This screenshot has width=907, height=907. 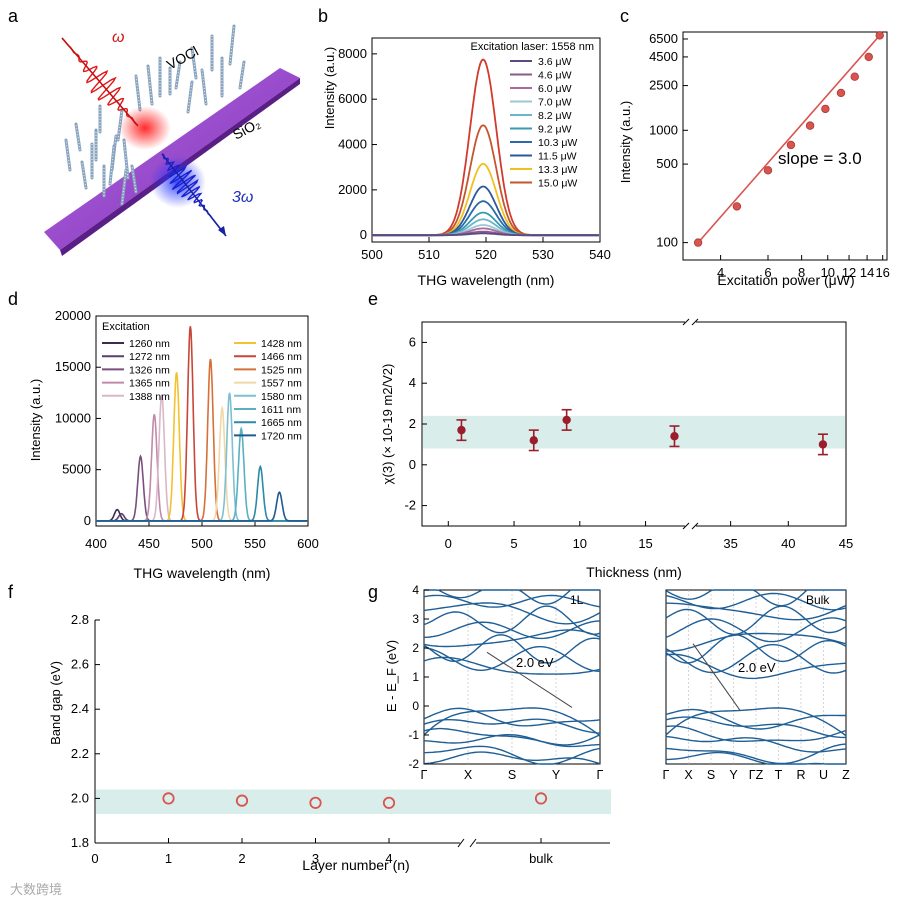 What do you see at coordinates (35, 420) in the screenshot?
I see `panel-d-ylabel: Intensity (a.u.)` at bounding box center [35, 420].